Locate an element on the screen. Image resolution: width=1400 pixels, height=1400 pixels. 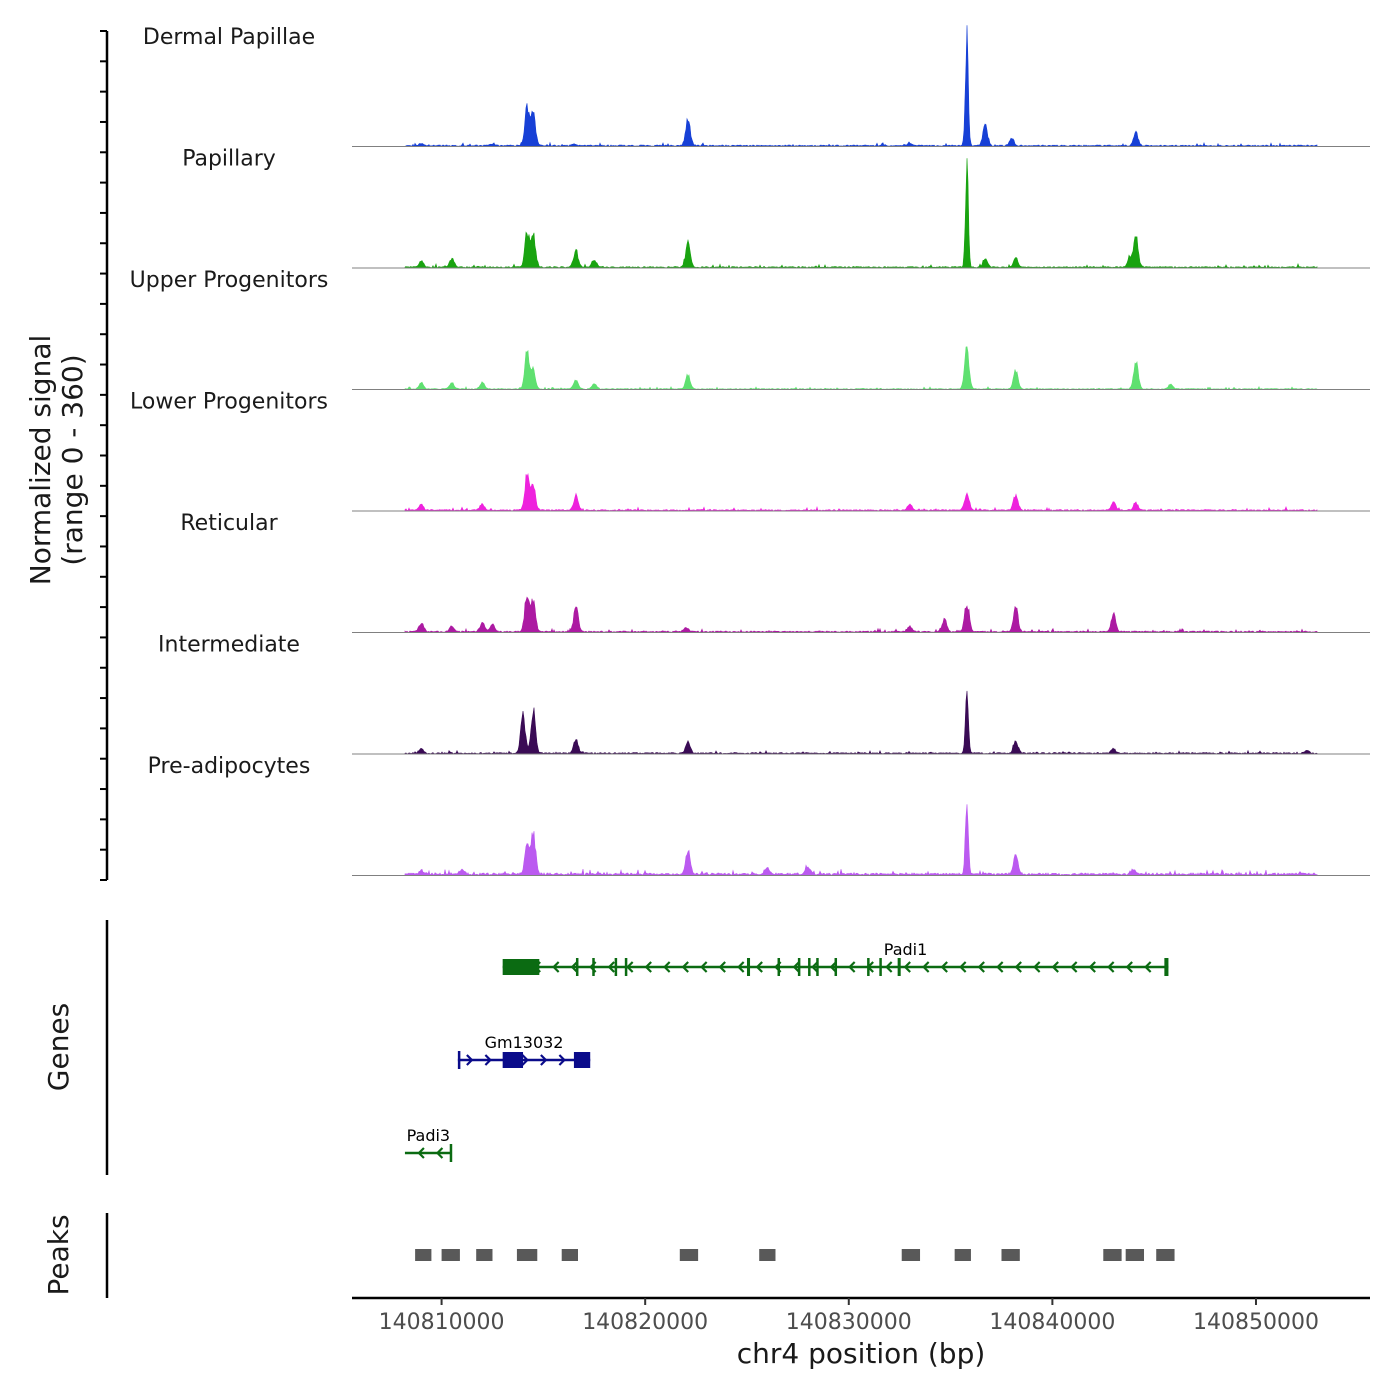
signal-axis is located at coordinates (104, 455).